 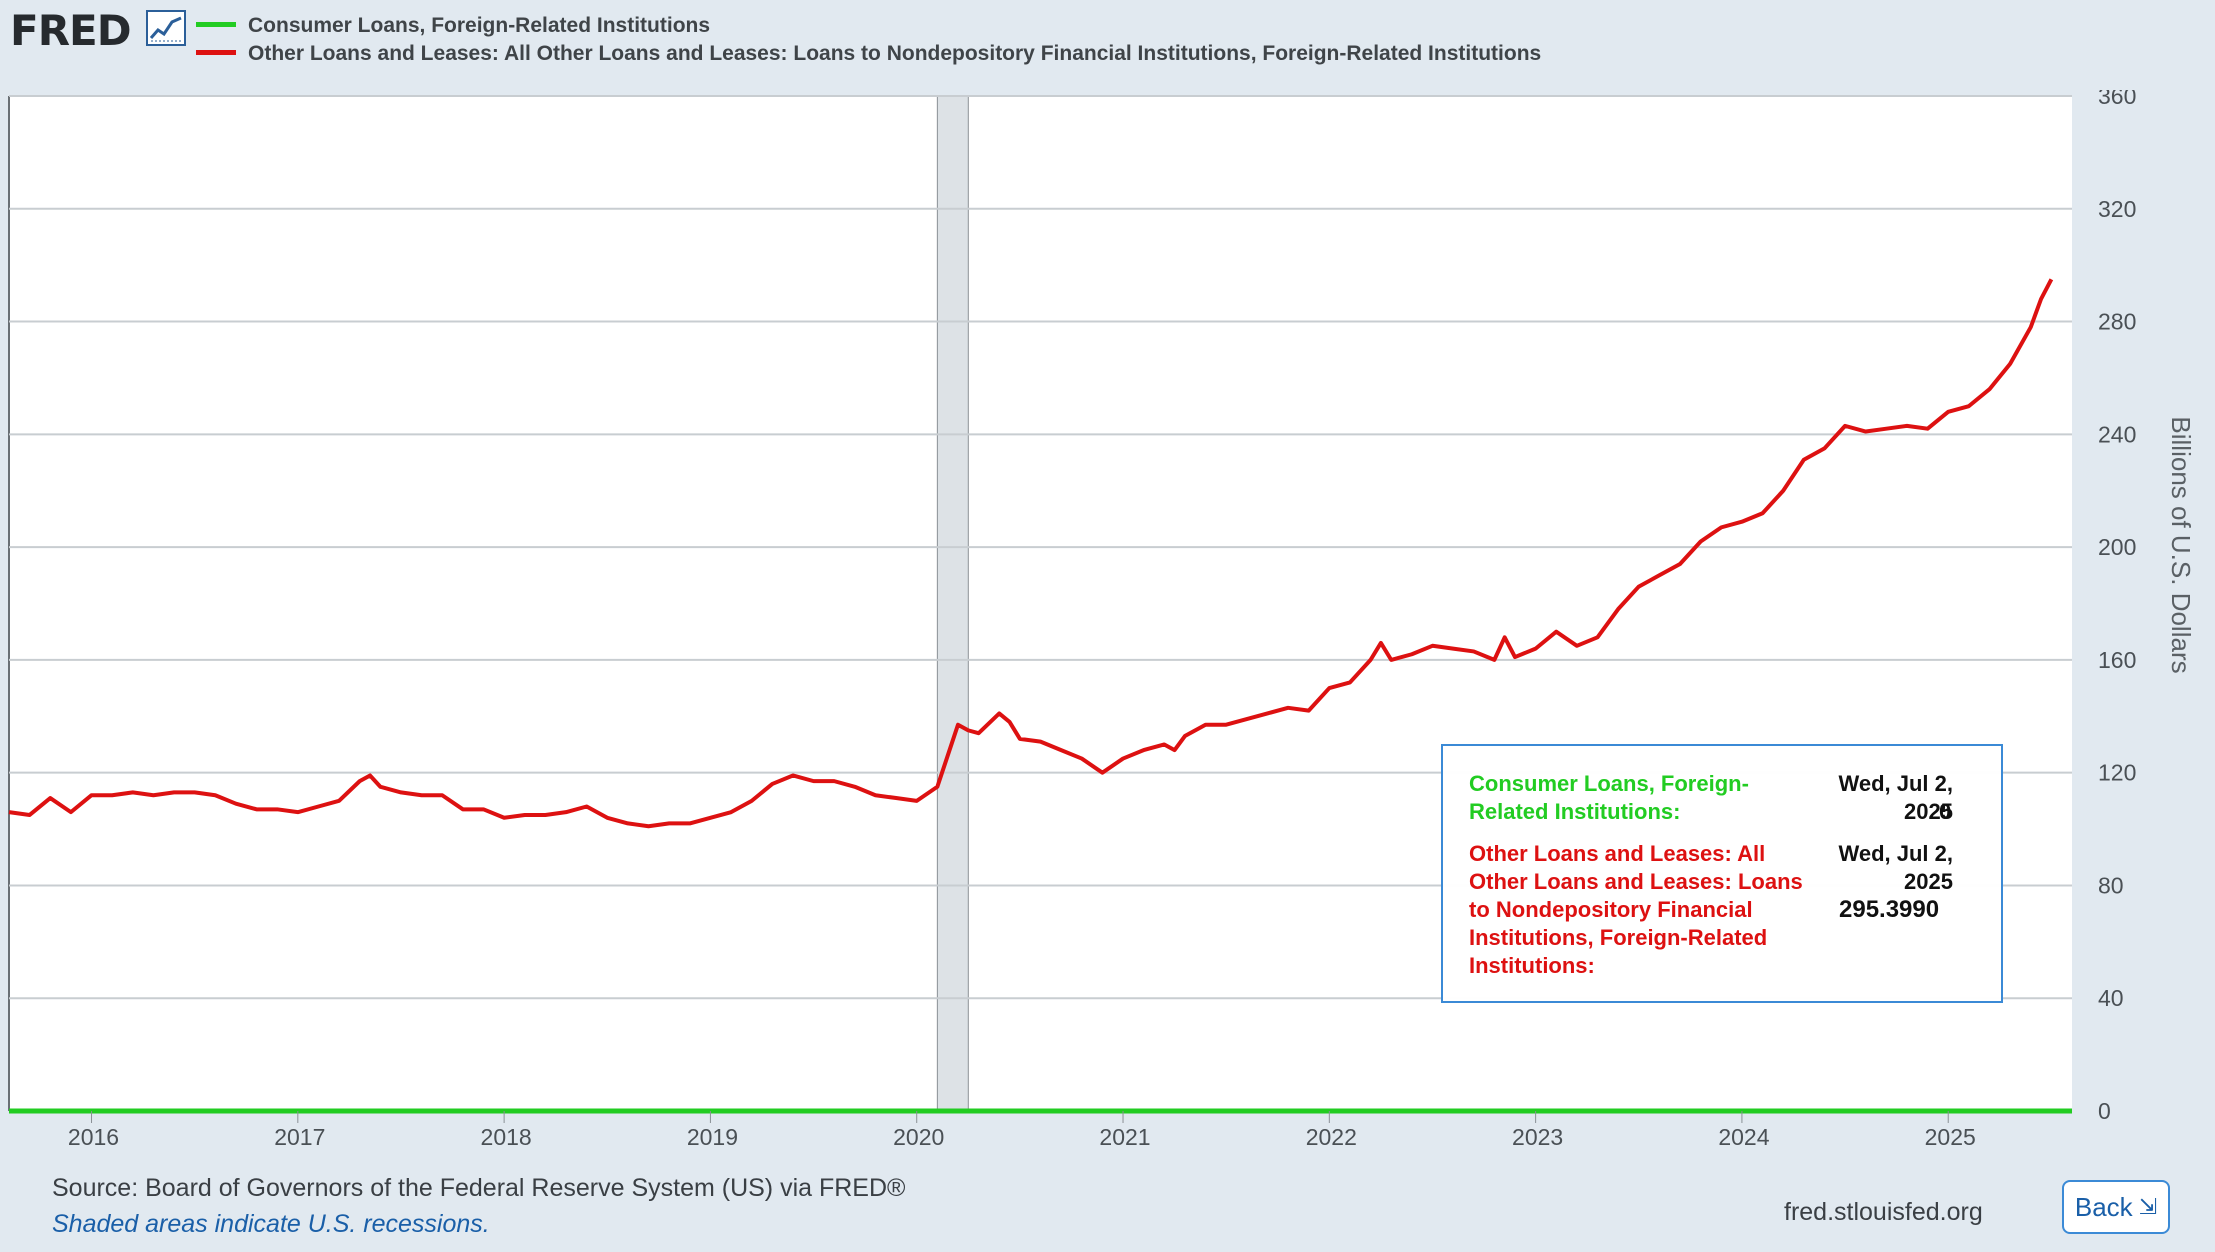 What do you see at coordinates (2117, 660) in the screenshot?
I see `y-tick-label: 160` at bounding box center [2117, 660].